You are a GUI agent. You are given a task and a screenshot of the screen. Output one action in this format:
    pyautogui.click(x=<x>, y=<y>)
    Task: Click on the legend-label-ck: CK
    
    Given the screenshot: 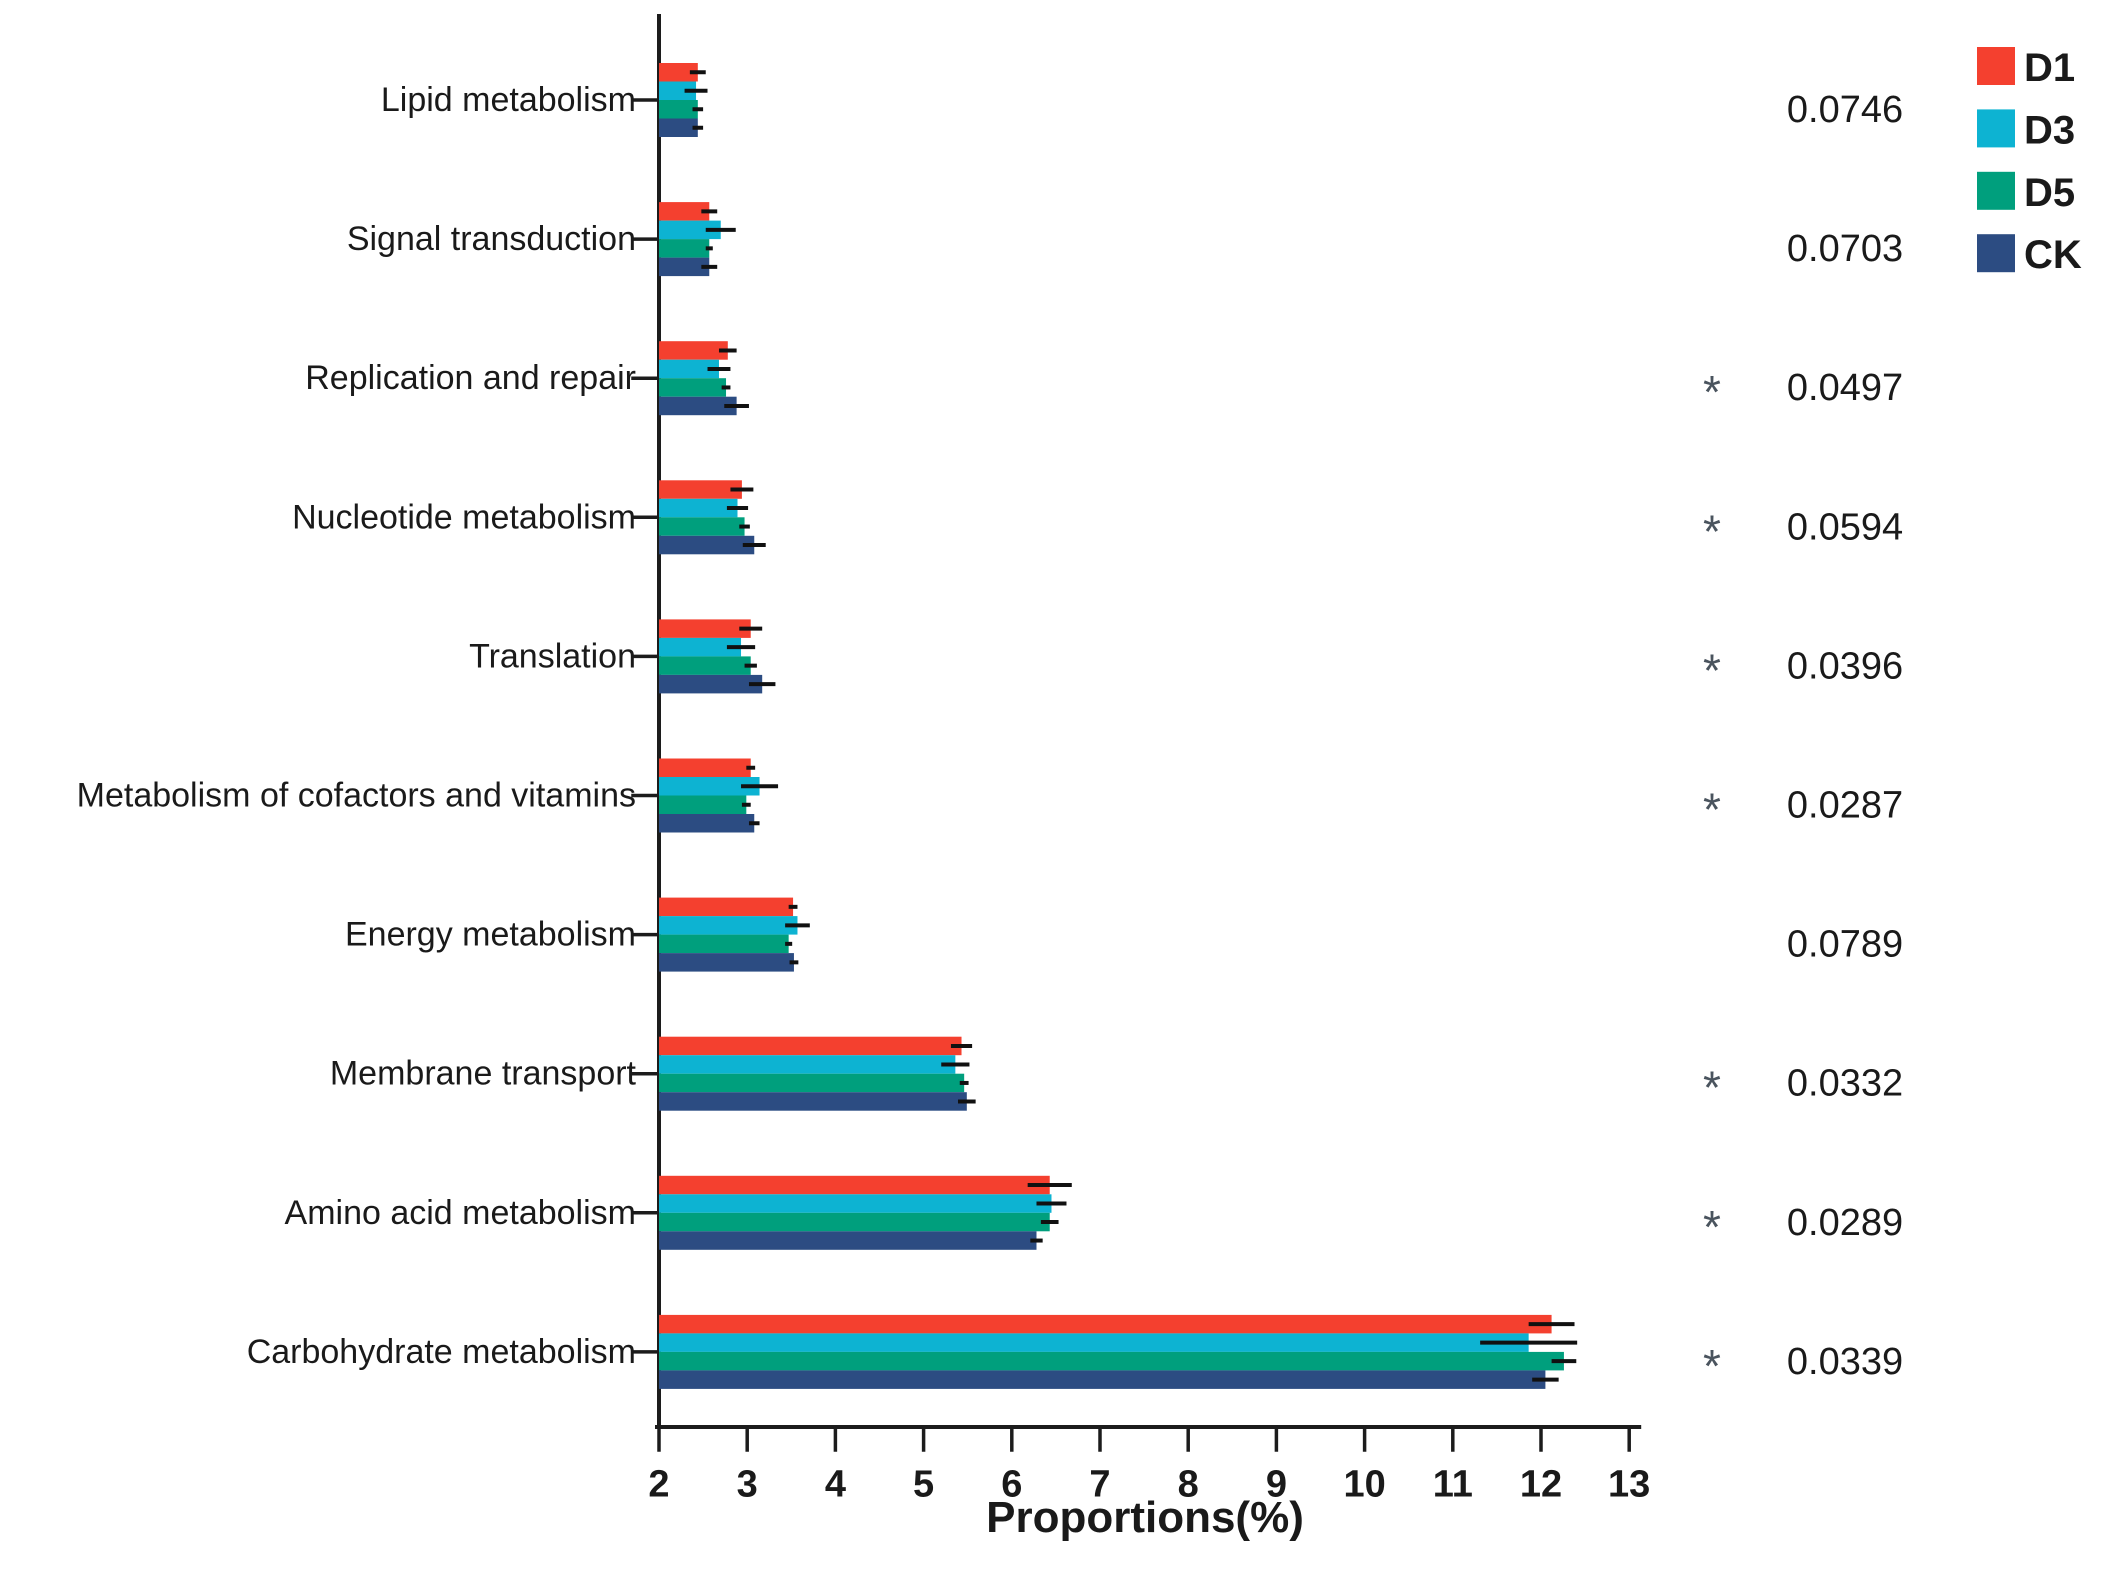 What is the action you would take?
    pyautogui.click(x=2053, y=255)
    